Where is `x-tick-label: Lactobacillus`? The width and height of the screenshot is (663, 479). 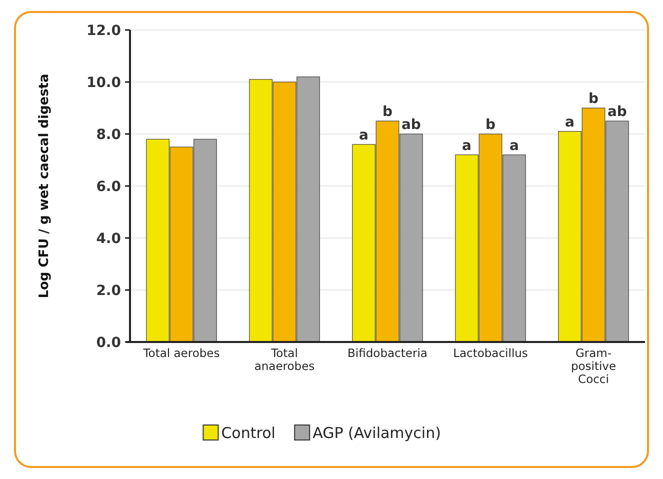
x-tick-label: Lactobacillus is located at coordinates (490, 353).